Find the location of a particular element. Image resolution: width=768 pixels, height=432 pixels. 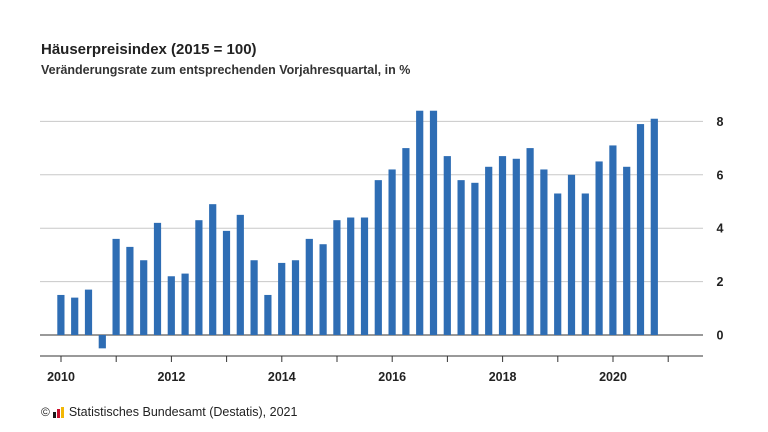

y-tick-label: 6 is located at coordinates (720, 175).